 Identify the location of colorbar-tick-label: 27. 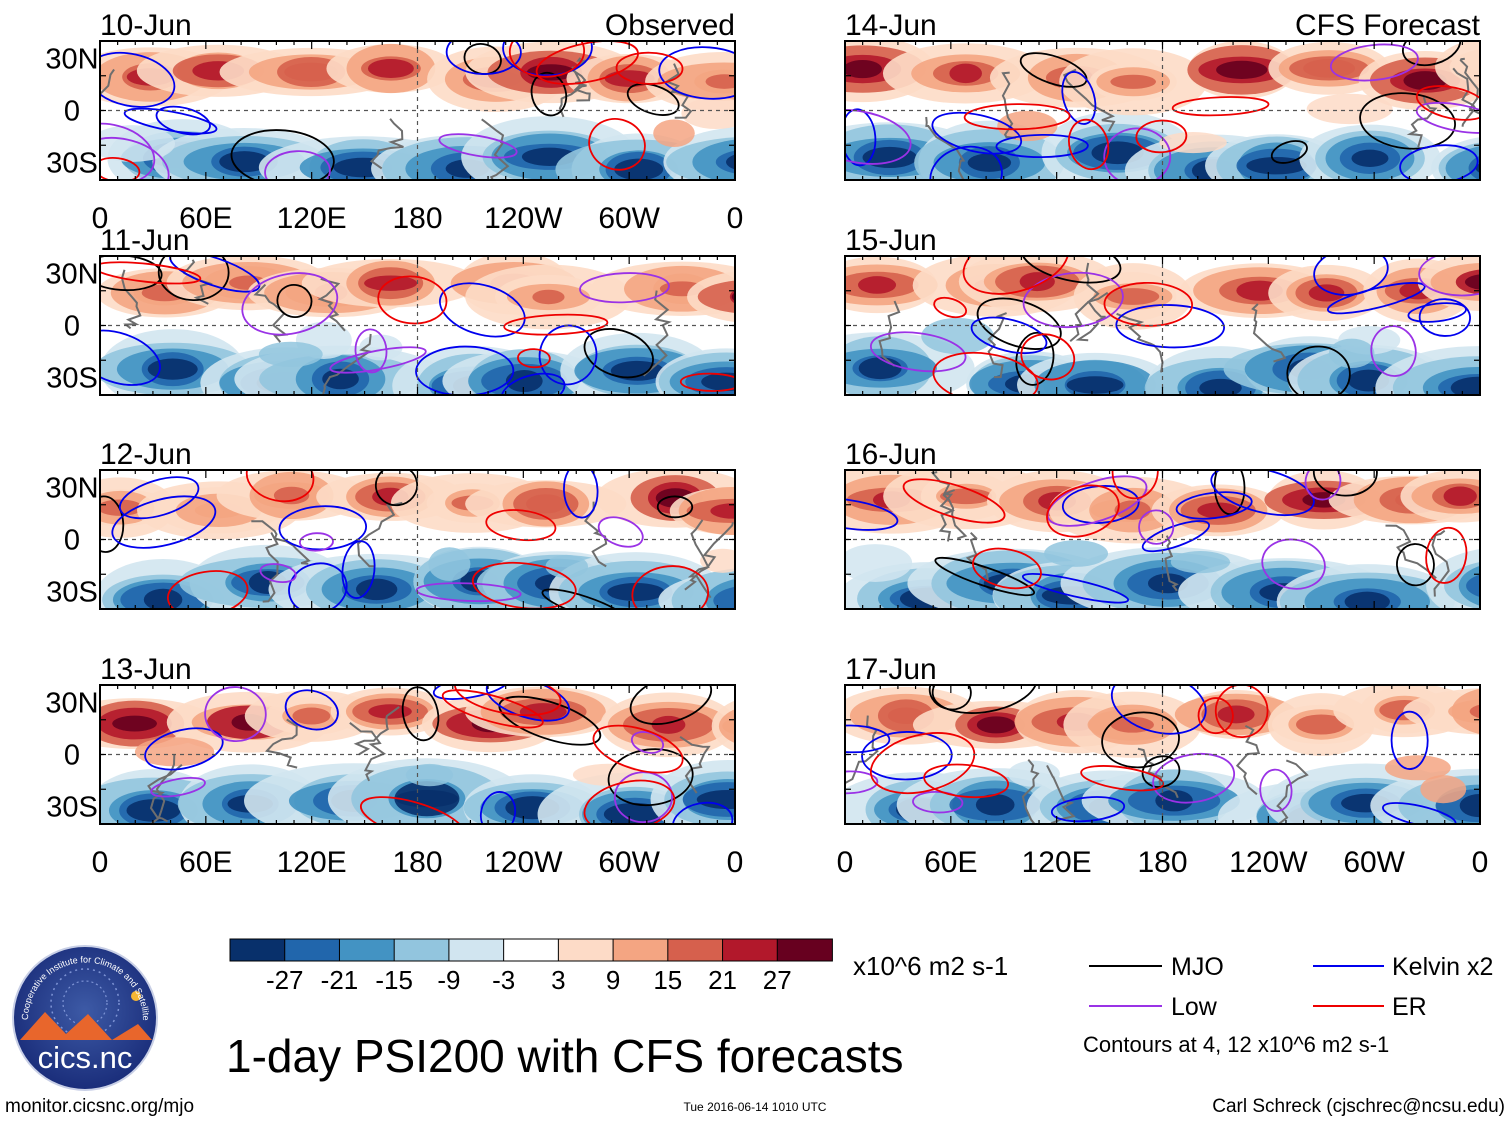
(777, 980).